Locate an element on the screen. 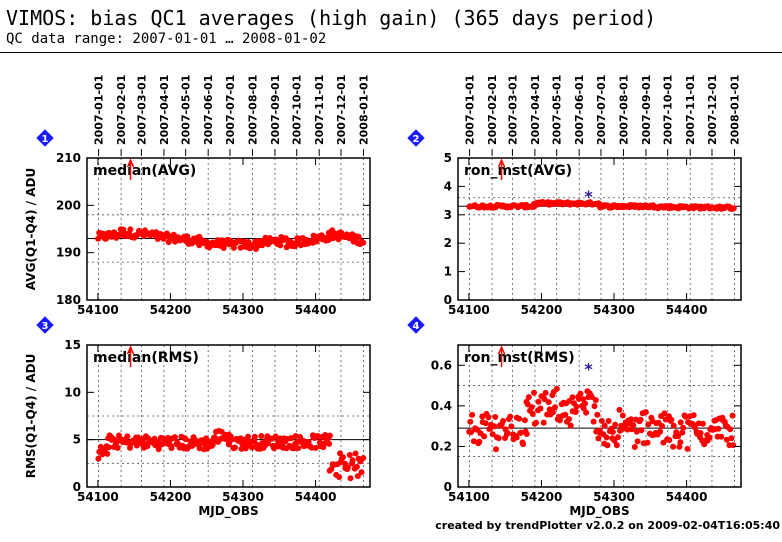 This screenshot has width=782, height=542. y-tick-label: 0 is located at coordinates (77, 487).